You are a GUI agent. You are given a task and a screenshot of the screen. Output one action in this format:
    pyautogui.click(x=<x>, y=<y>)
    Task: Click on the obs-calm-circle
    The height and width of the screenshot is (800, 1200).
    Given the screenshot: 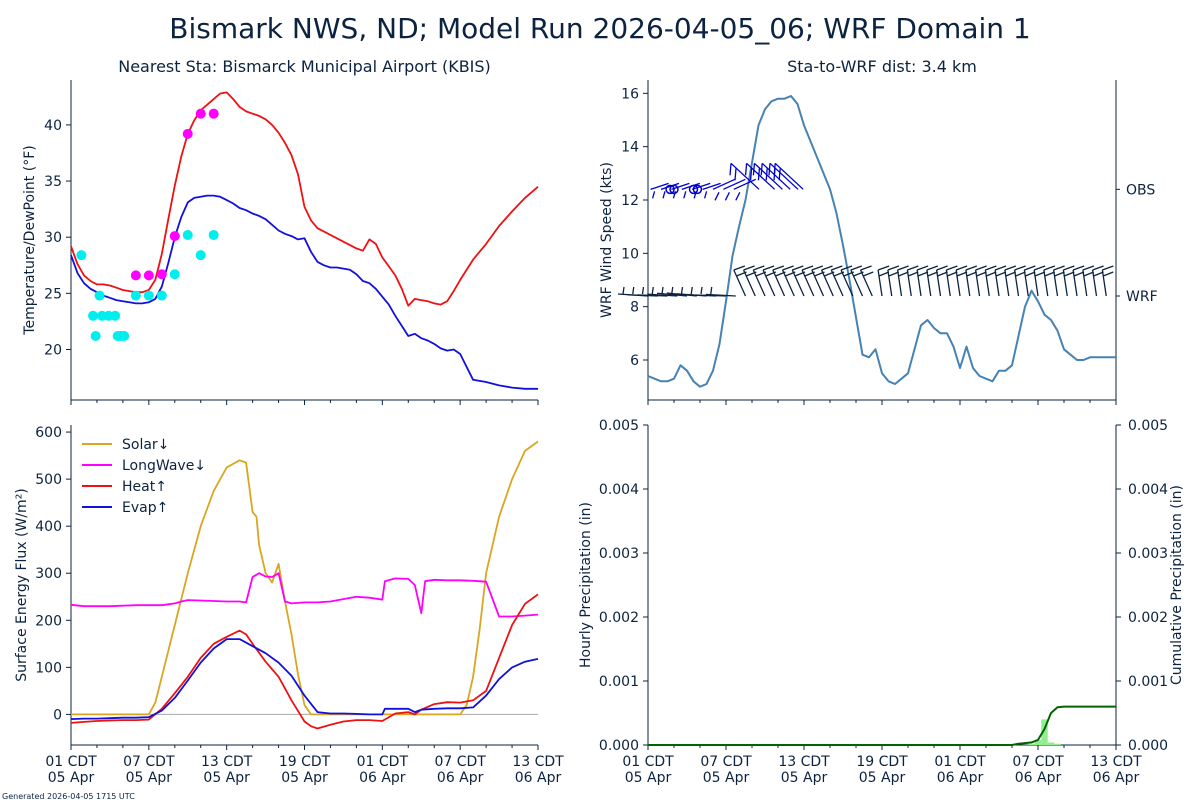 What is the action you would take?
    pyautogui.click(x=670, y=189)
    